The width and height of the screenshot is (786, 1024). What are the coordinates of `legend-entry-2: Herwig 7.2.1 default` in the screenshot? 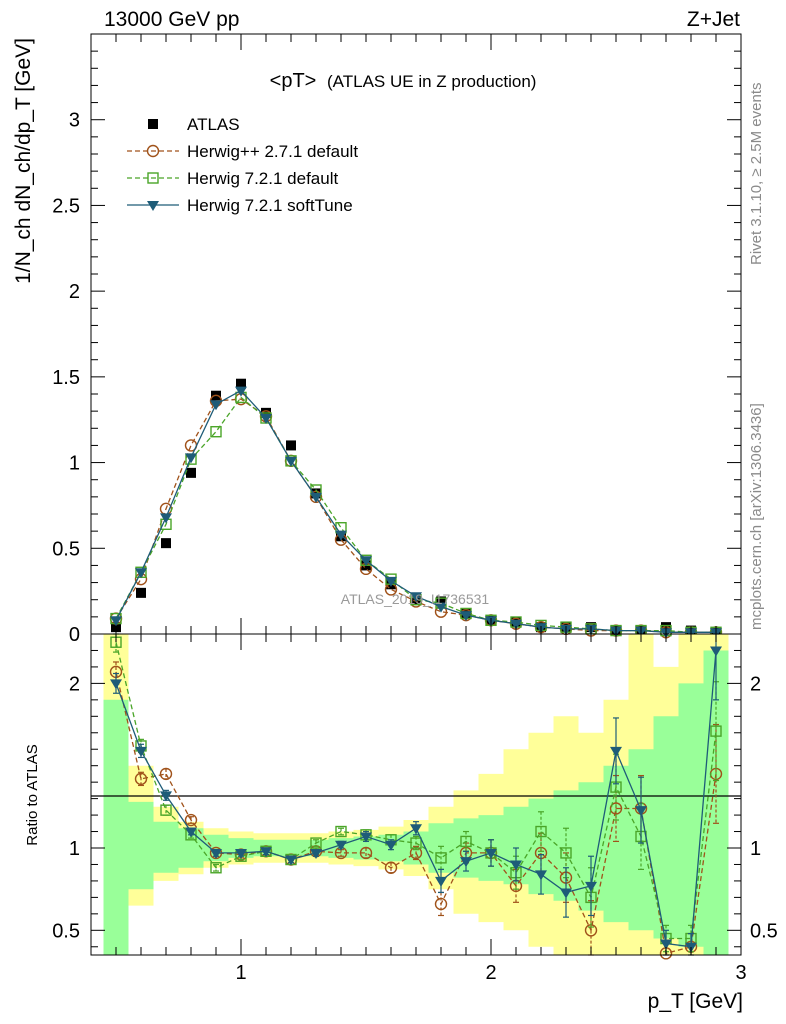 It's located at (232, 178).